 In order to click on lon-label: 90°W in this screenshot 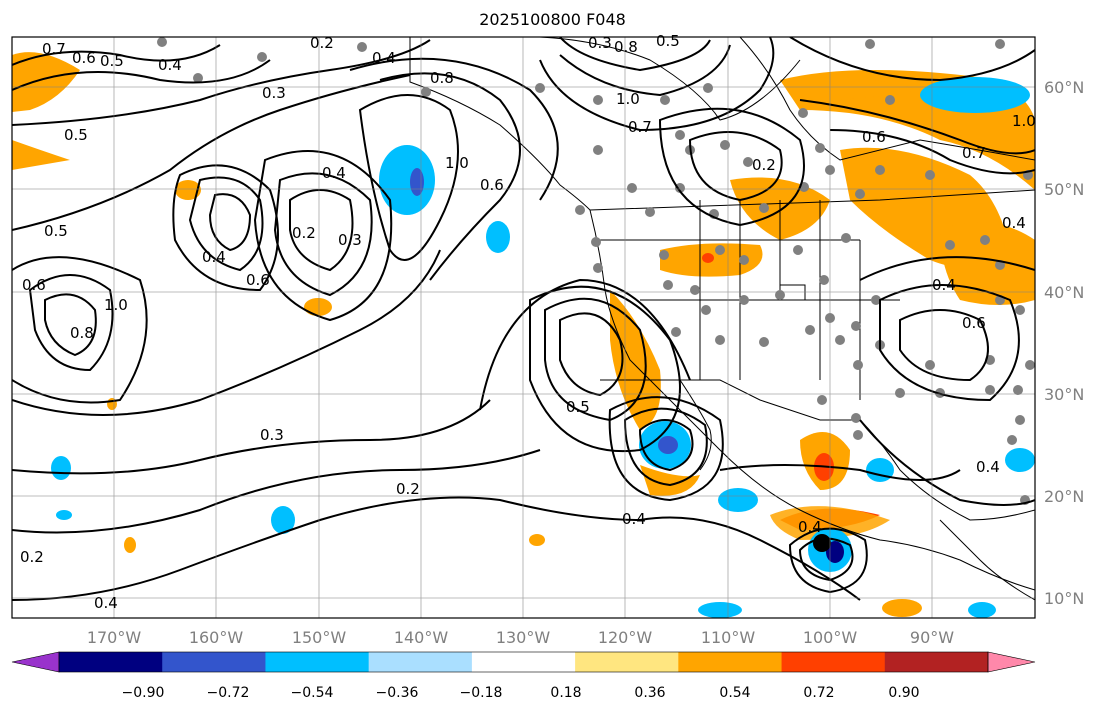, I will do `click(932, 637)`.